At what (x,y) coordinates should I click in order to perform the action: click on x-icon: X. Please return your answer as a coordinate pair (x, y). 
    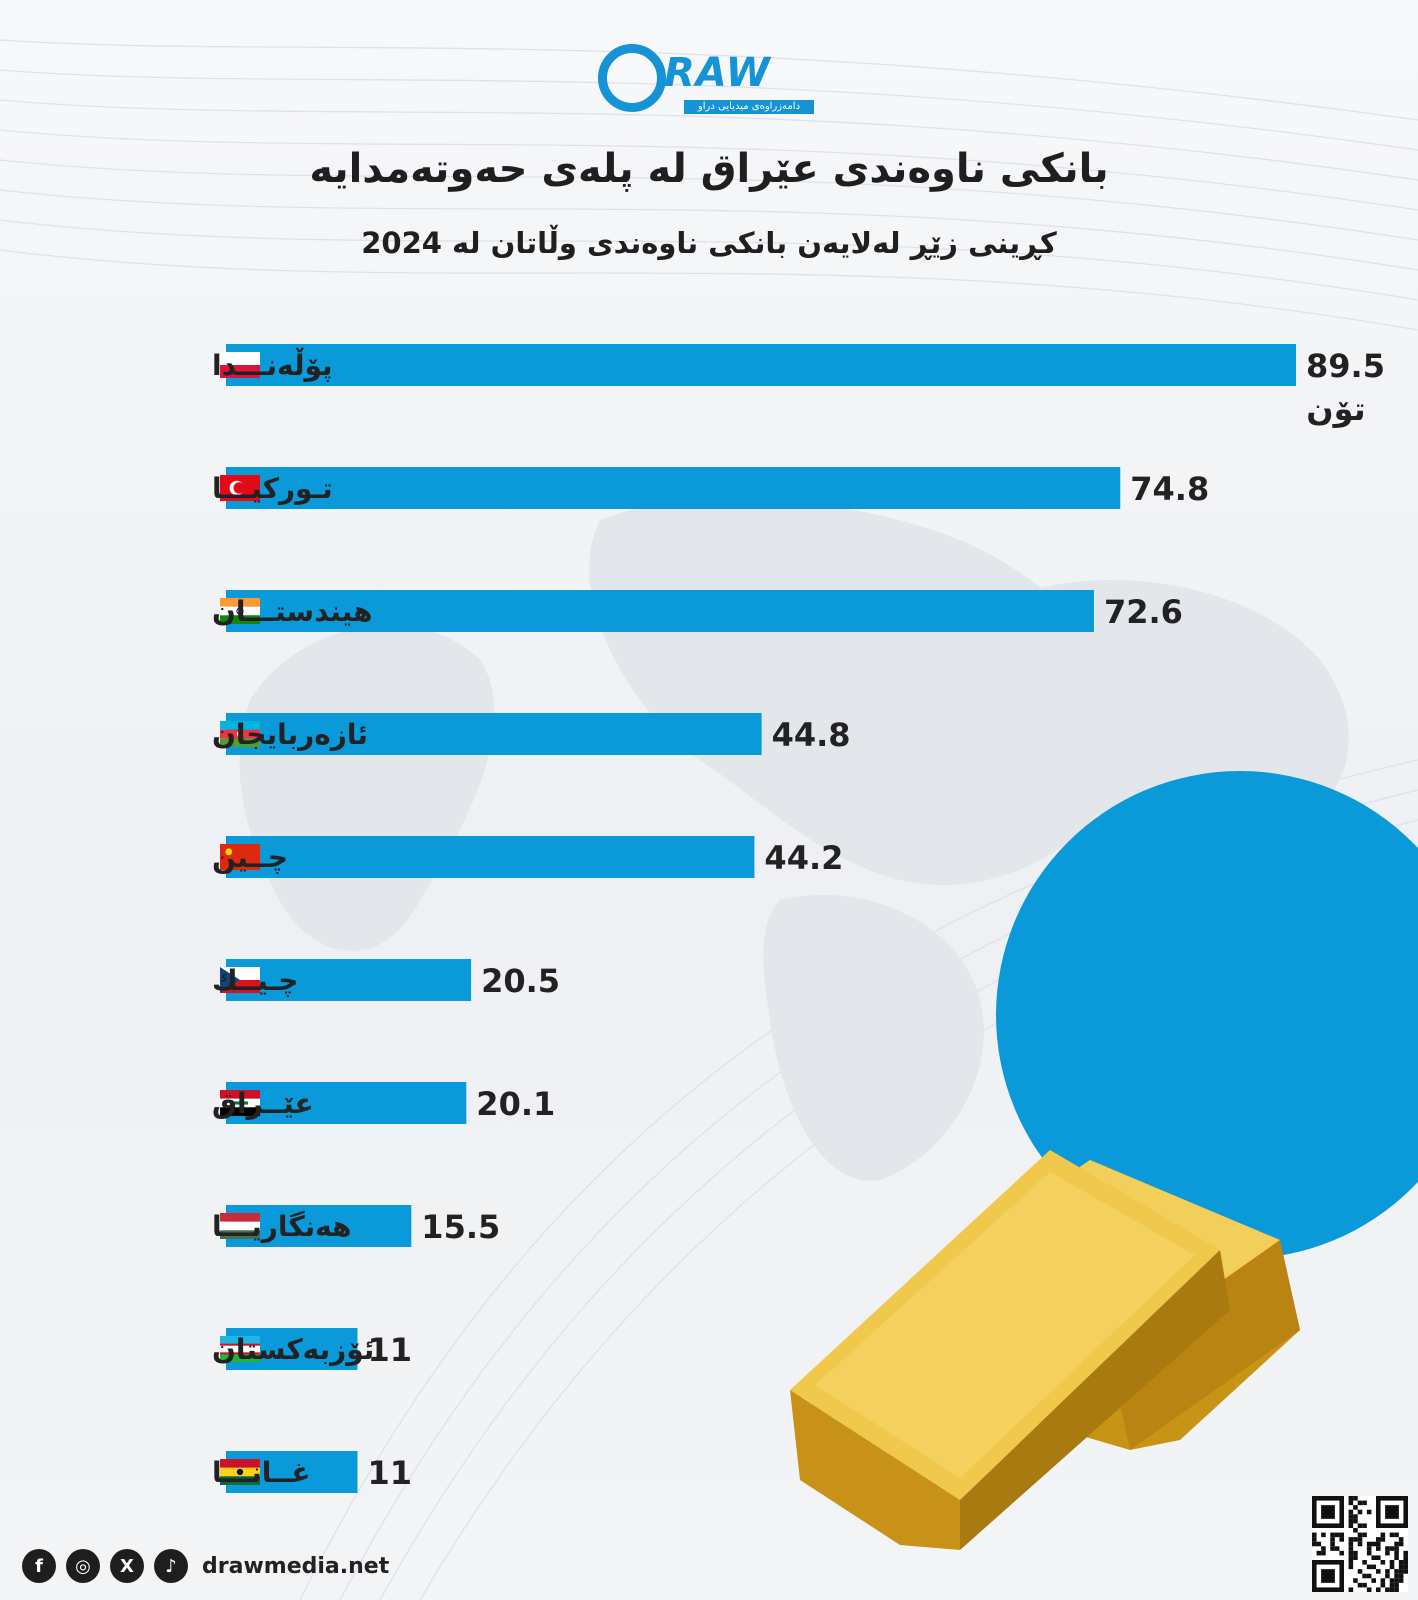
    Looking at the image, I should click on (127, 1566).